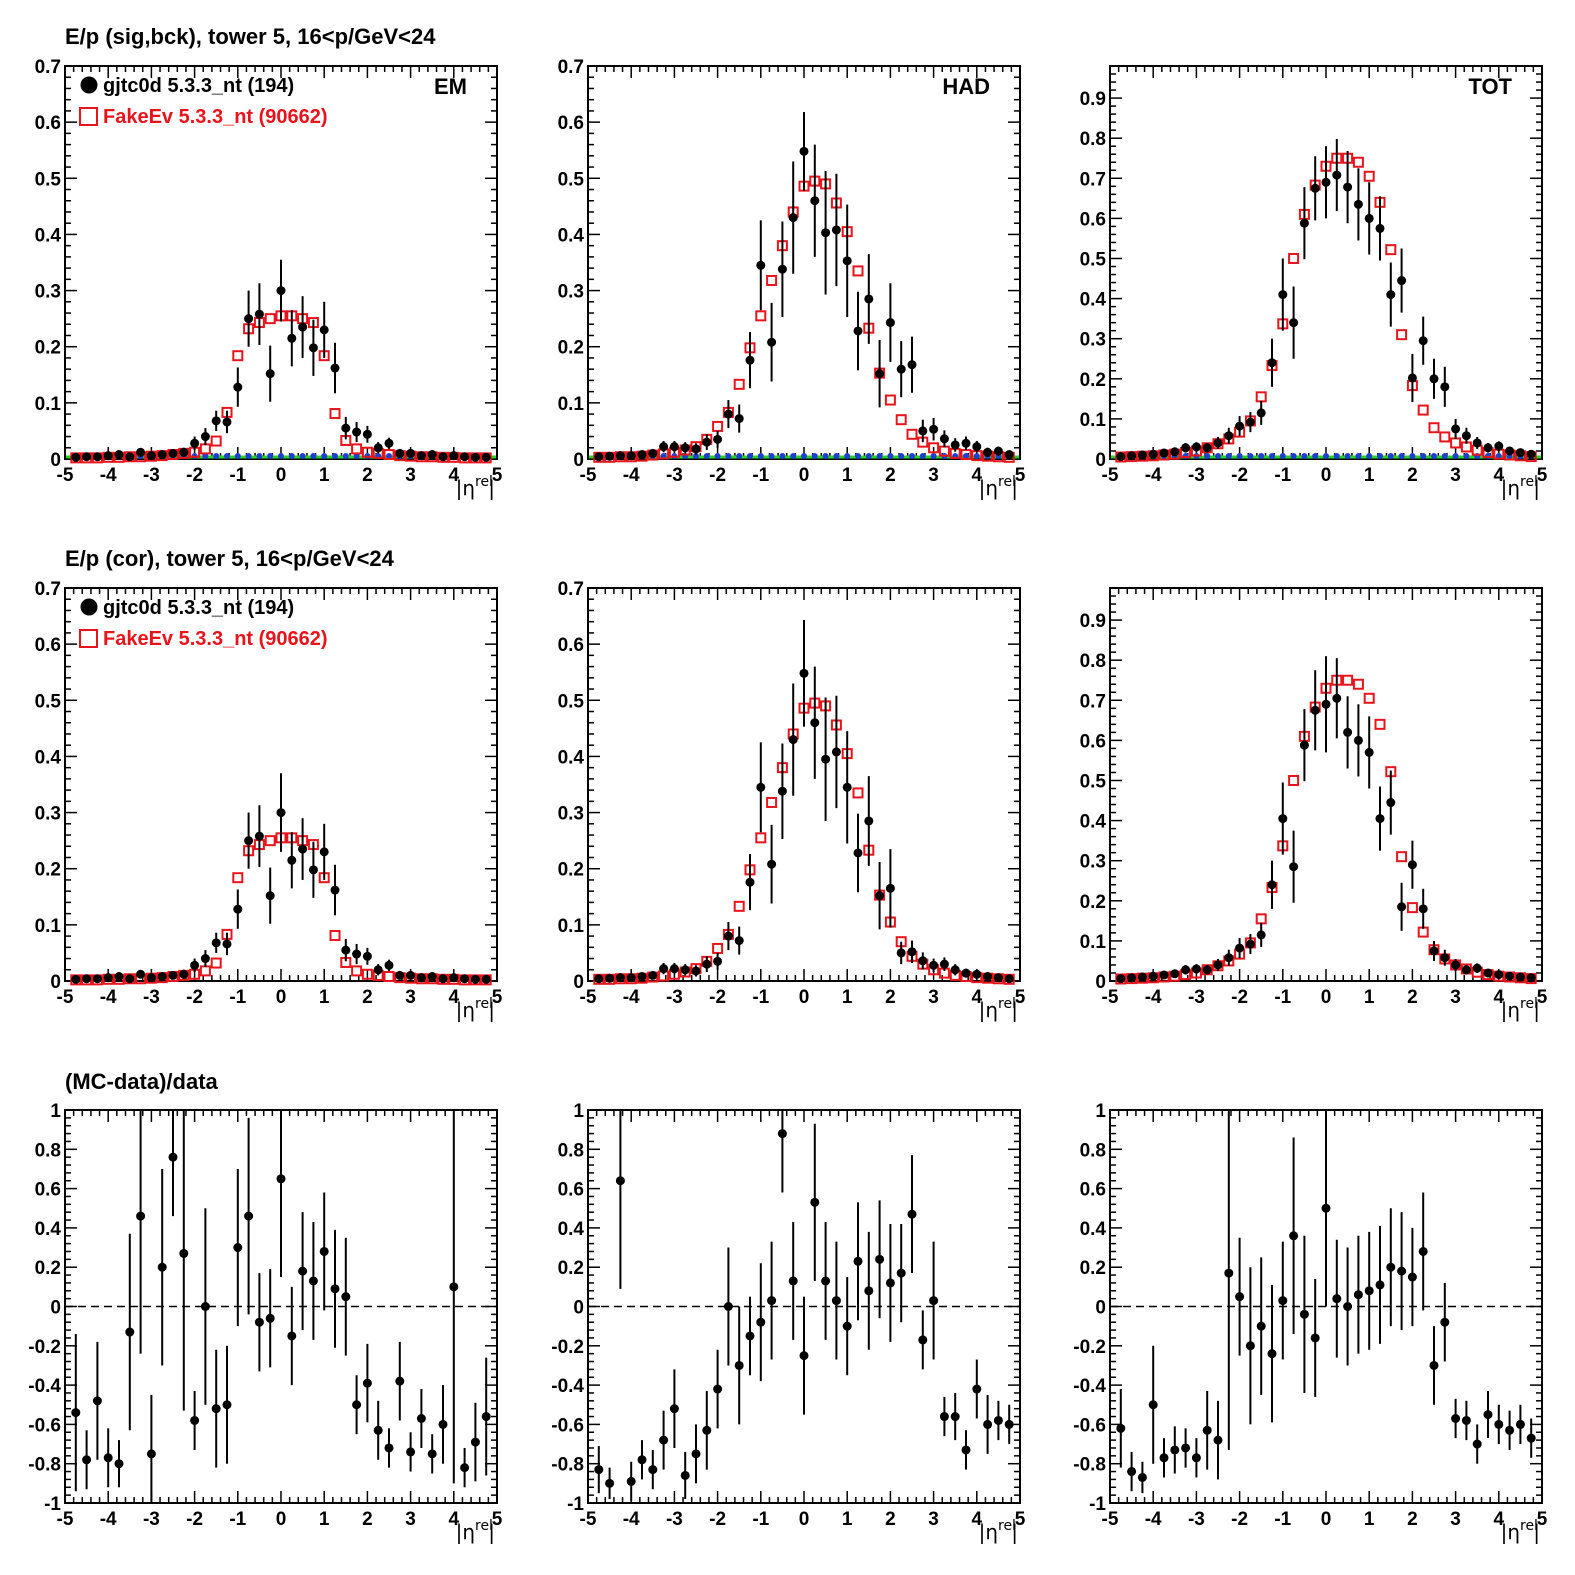  What do you see at coordinates (1196, 475) in the screenshot?
I see `chart-2-xtick-label: -3` at bounding box center [1196, 475].